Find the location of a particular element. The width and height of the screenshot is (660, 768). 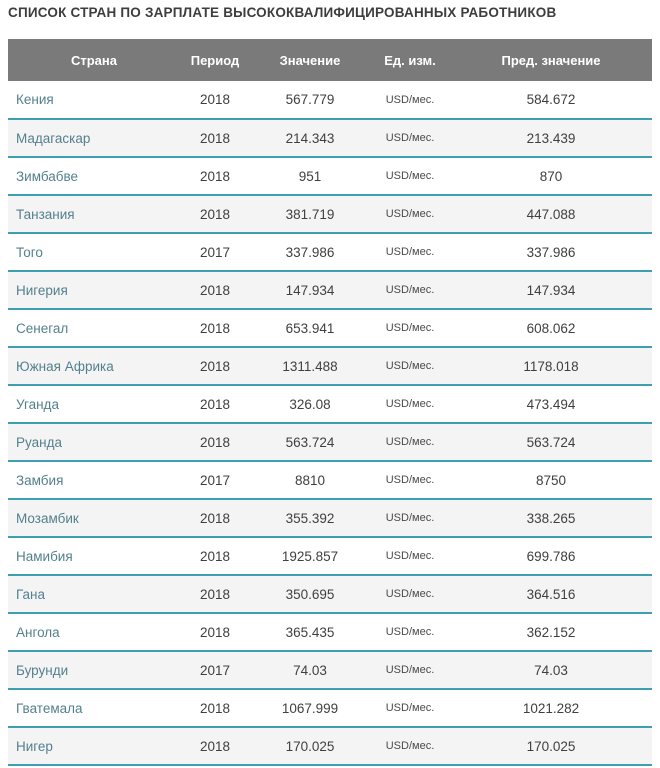

prev-value-cell: 74.03 is located at coordinates (551, 670).